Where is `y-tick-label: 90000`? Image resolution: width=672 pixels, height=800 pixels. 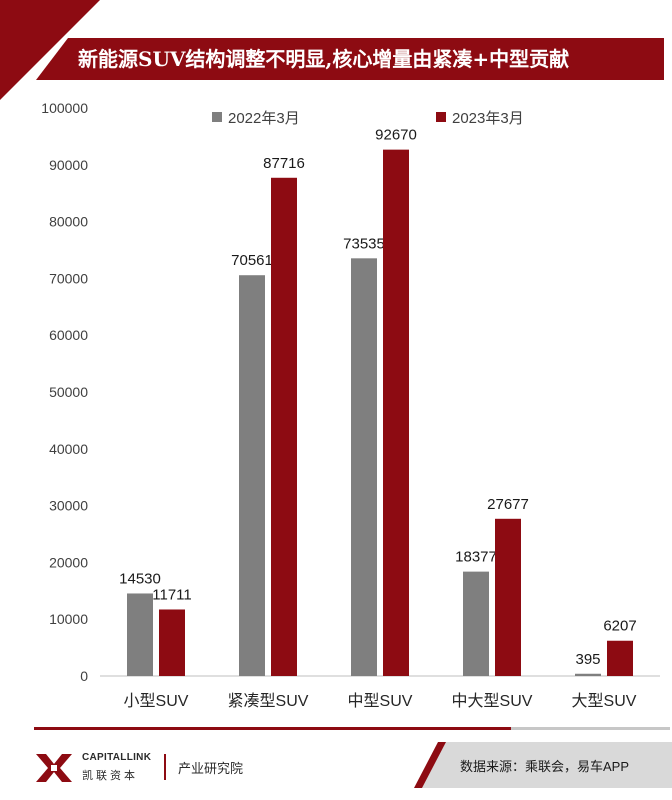
y-tick-label: 90000 is located at coordinates (68, 165).